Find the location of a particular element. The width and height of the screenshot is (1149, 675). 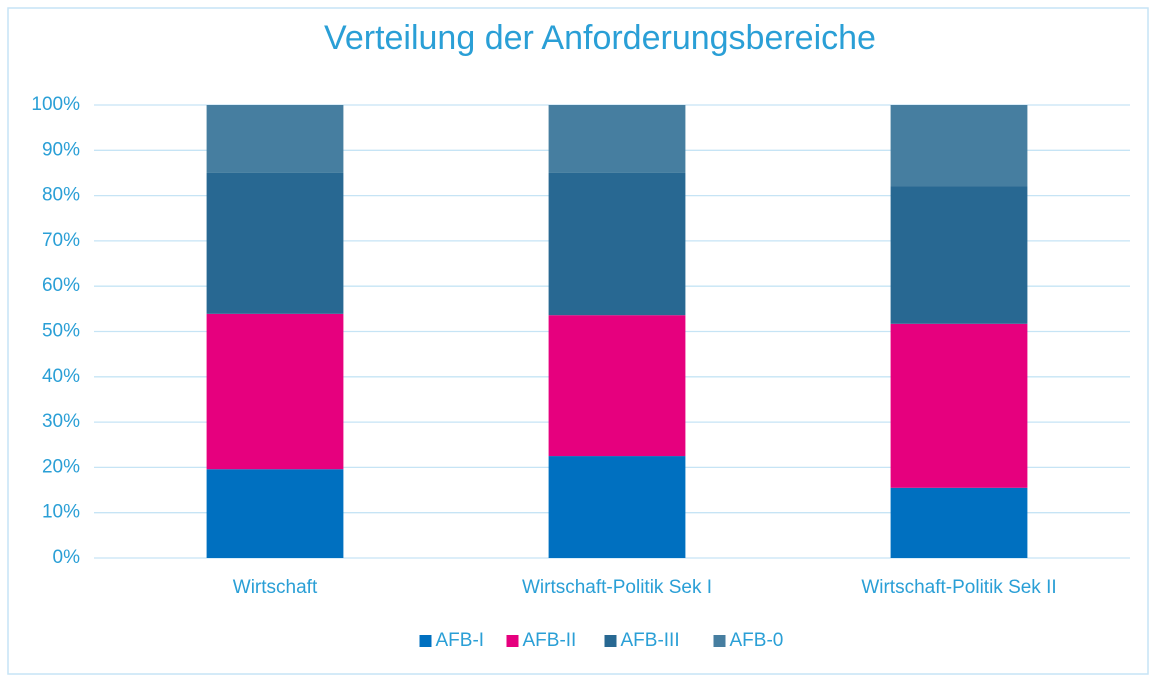

y-tick-label: 0% is located at coordinates (67, 557).